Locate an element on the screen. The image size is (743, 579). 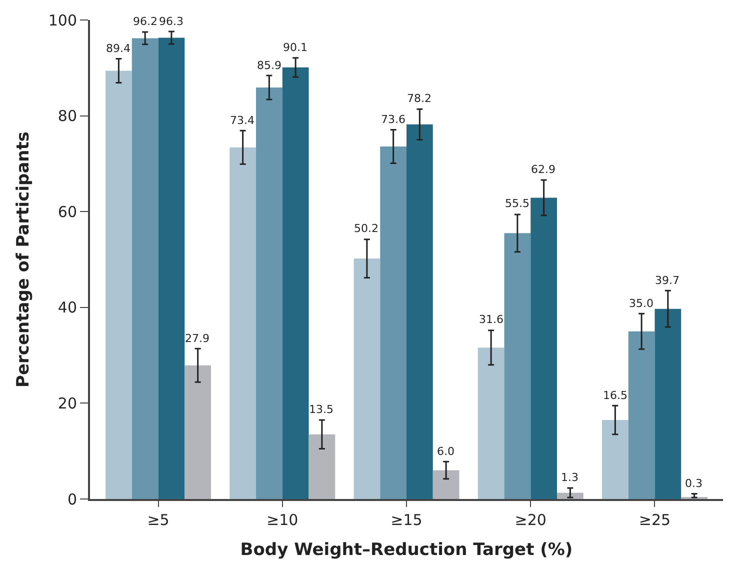
x-tick-label: ≥10 is located at coordinates (282, 520).